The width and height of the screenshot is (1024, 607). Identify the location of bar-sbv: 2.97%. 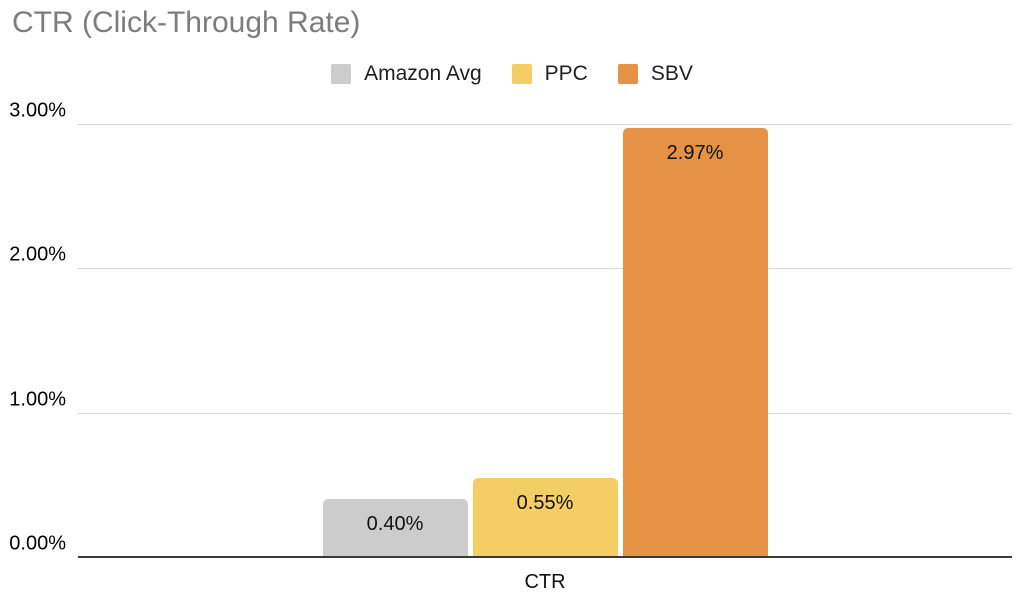
(695, 342).